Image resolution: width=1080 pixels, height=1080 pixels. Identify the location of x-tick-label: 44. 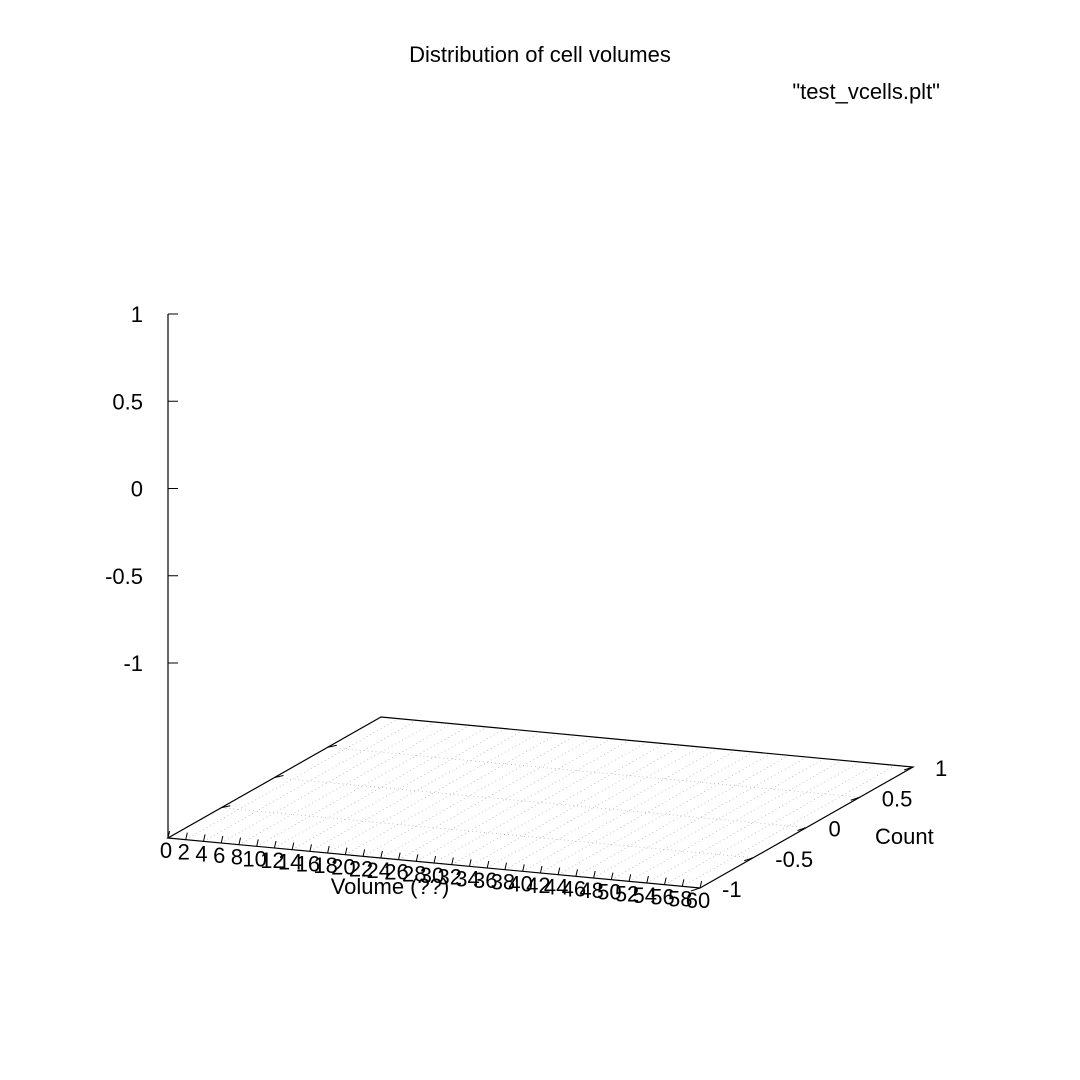
(556, 887).